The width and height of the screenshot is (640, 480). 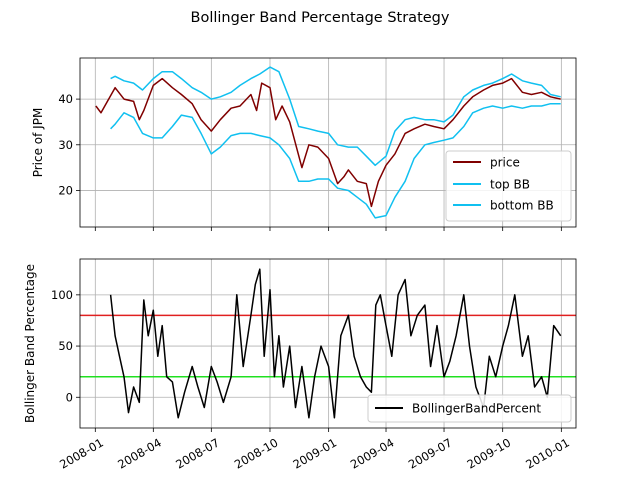 I want to click on bbp-chart-legend-box, so click(x=469, y=408).